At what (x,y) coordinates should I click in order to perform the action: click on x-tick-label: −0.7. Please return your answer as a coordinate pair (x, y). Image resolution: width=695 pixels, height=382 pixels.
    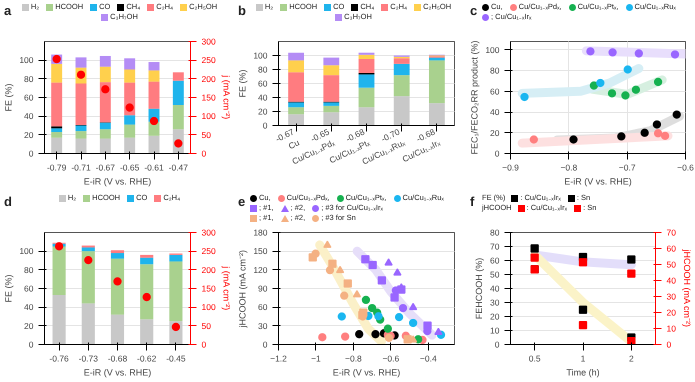
    Looking at the image, I should click on (627, 167).